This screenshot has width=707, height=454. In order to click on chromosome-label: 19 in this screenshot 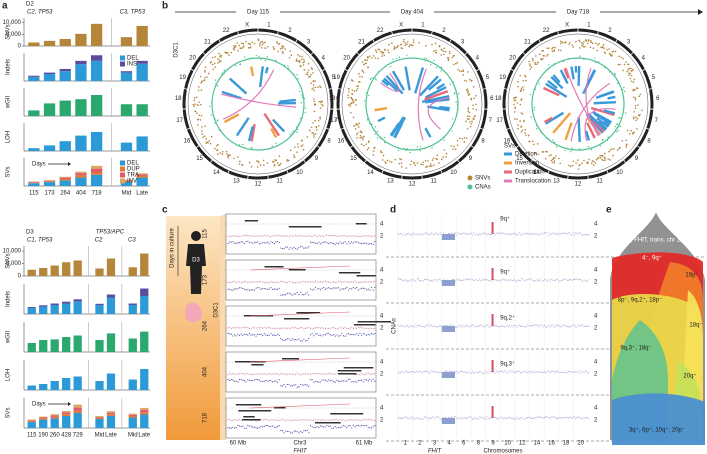, I will do `click(182, 78)`.